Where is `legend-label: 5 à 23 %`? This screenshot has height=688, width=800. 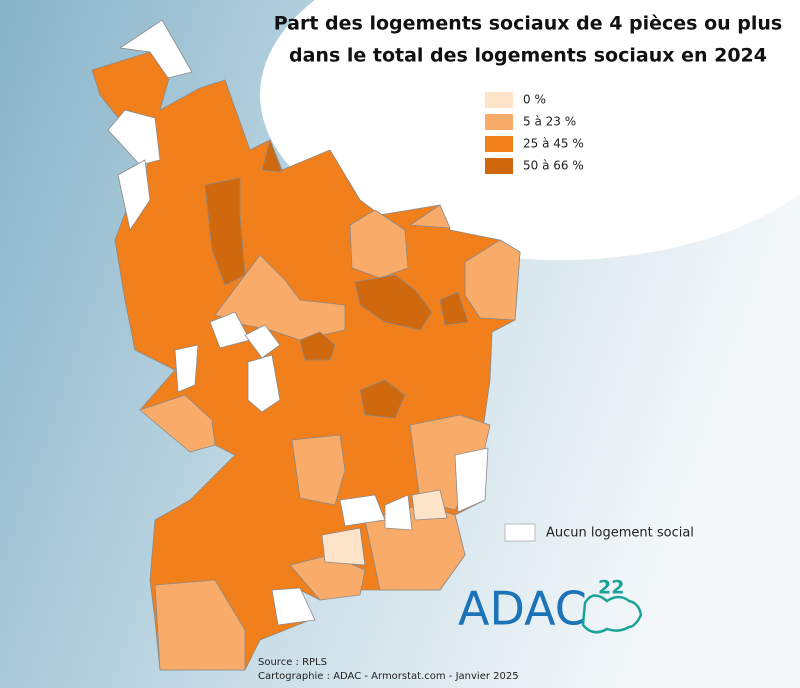
legend-label: 5 à 23 % is located at coordinates (549, 122).